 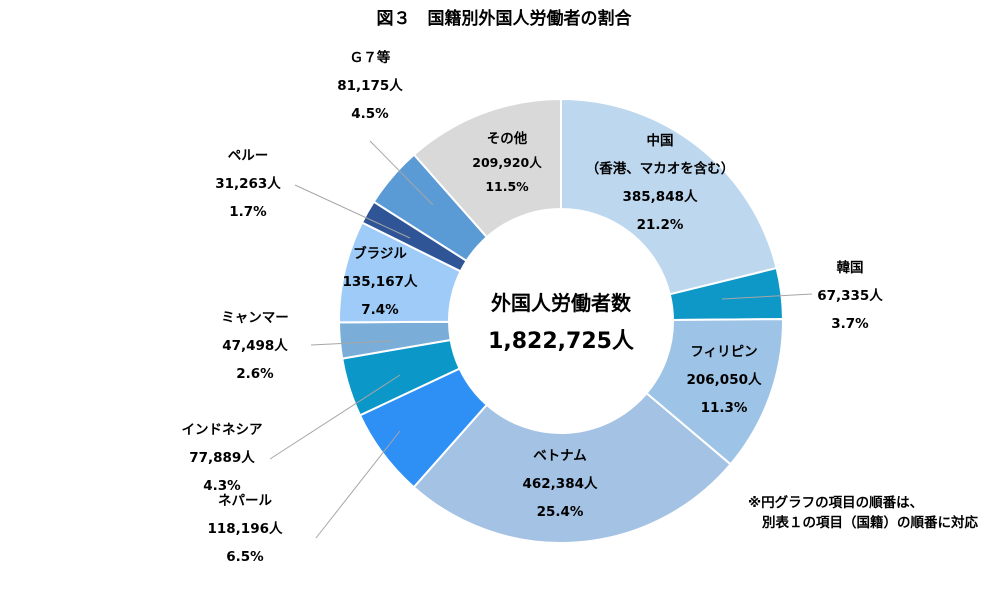 What do you see at coordinates (255, 318) in the screenshot?
I see `slice-label-7-line-1: ミャンマー` at bounding box center [255, 318].